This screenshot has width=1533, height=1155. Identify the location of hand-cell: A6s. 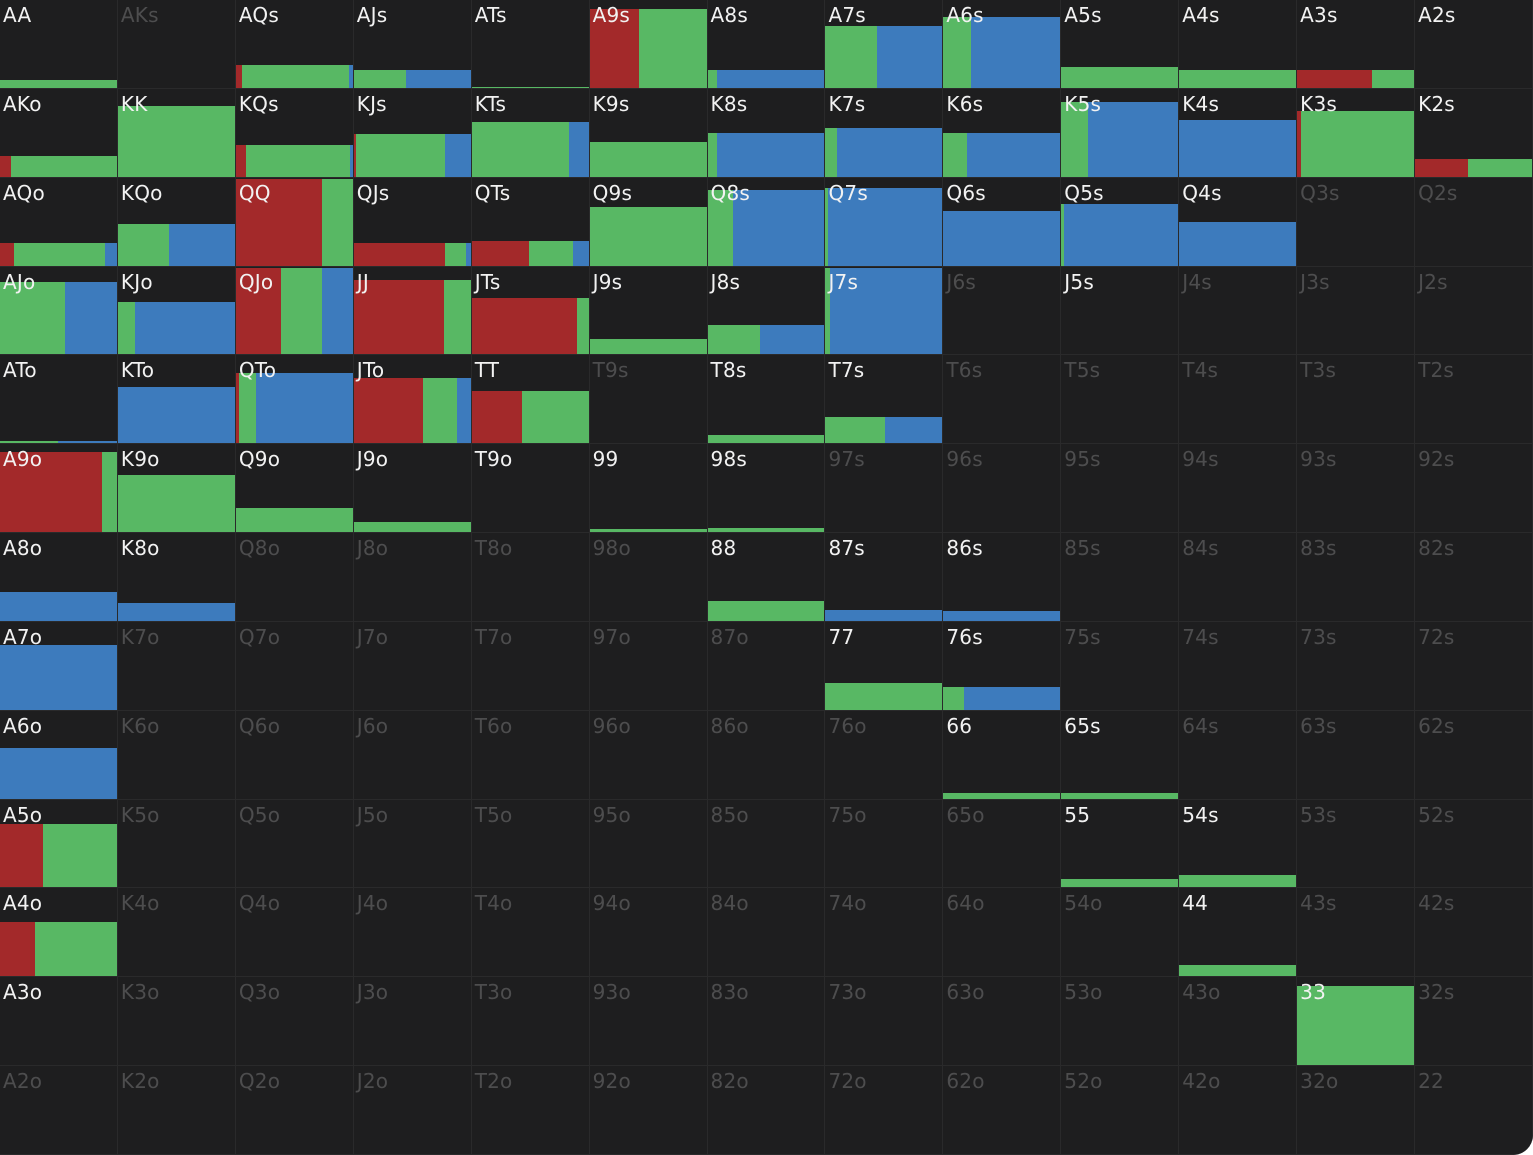
(1002, 44).